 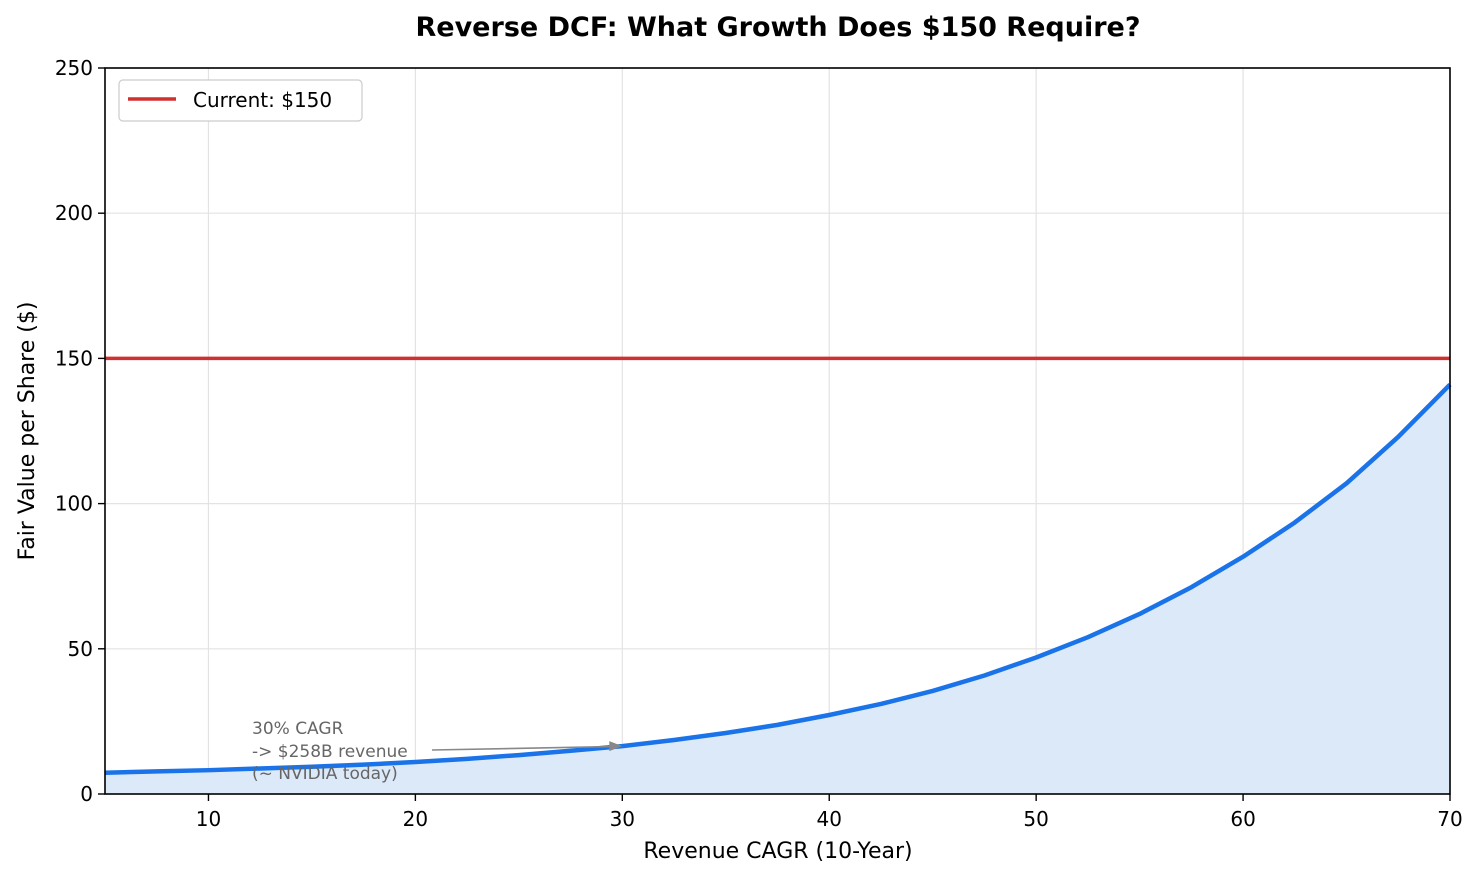 What do you see at coordinates (208, 819) in the screenshot?
I see `x-tick-label: 10` at bounding box center [208, 819].